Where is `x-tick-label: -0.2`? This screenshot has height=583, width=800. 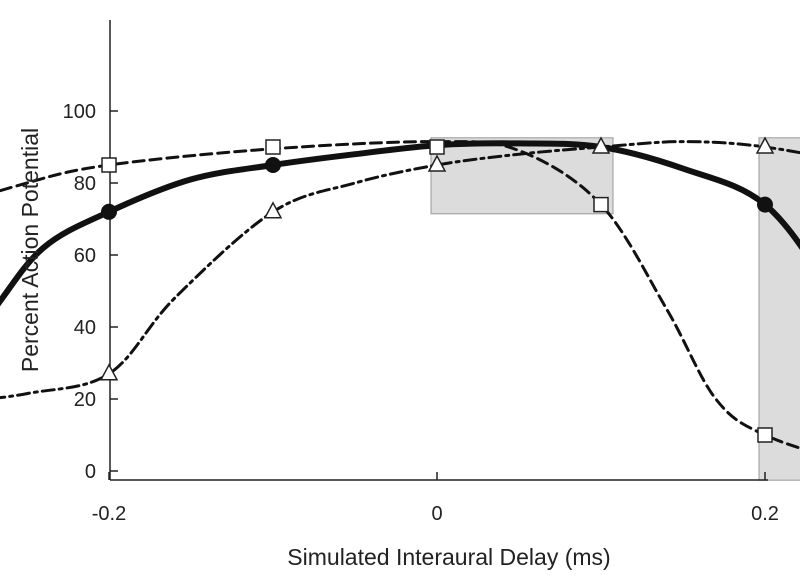 x-tick-label: -0.2 is located at coordinates (109, 514).